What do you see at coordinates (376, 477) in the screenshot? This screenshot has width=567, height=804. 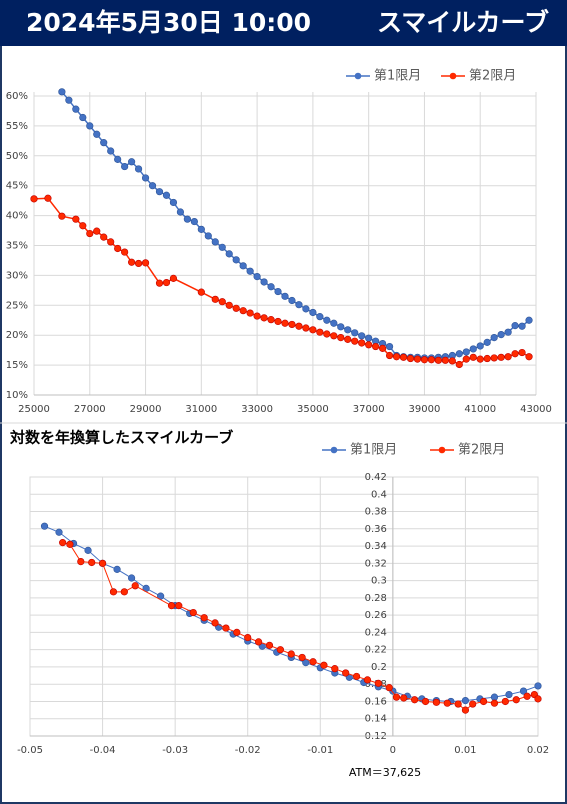 I see `y-tick-label: 0.42` at bounding box center [376, 477].